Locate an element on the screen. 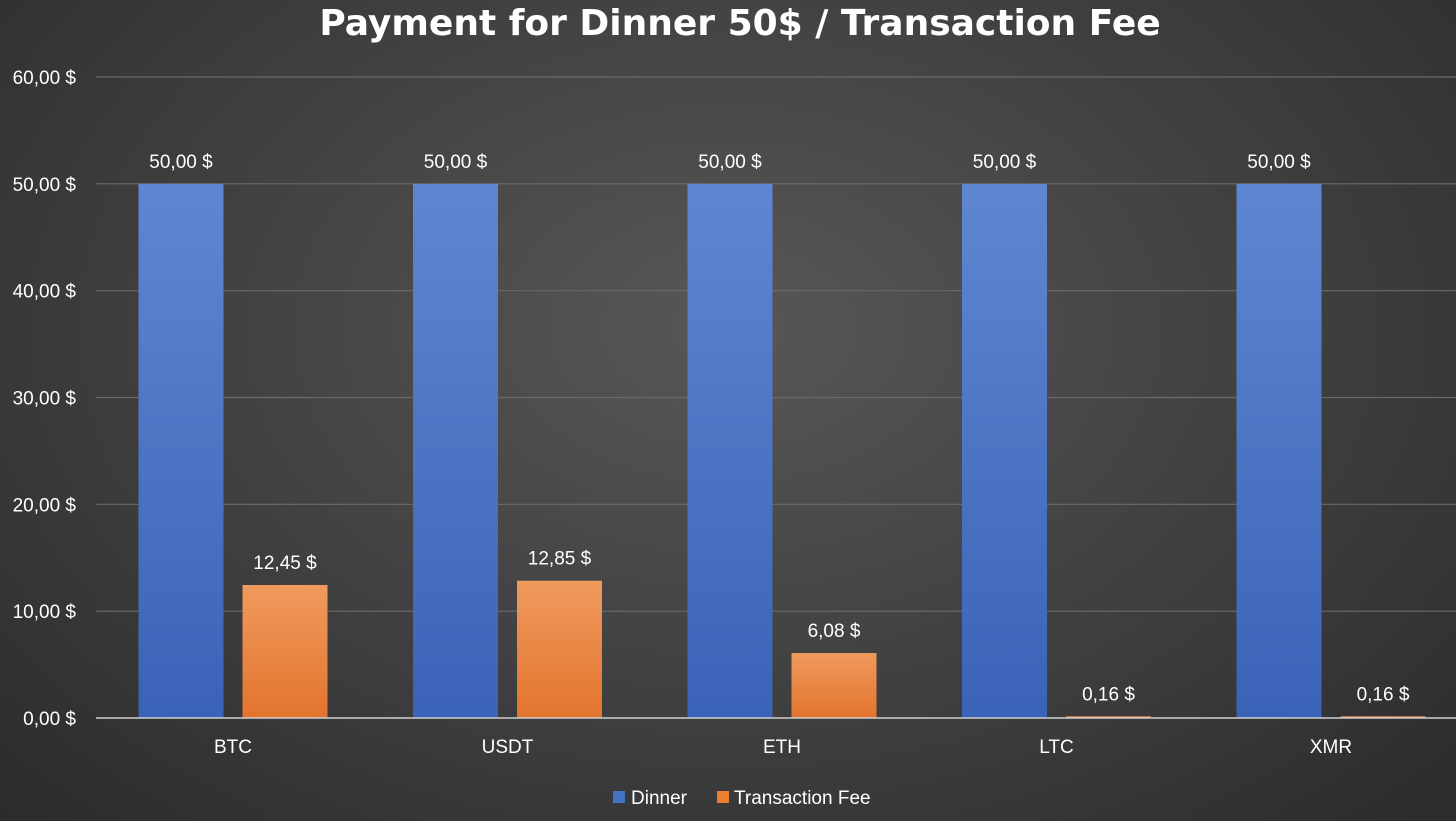 This screenshot has height=821, width=1456. bar-transaction-fee-ltc is located at coordinates (1108, 717).